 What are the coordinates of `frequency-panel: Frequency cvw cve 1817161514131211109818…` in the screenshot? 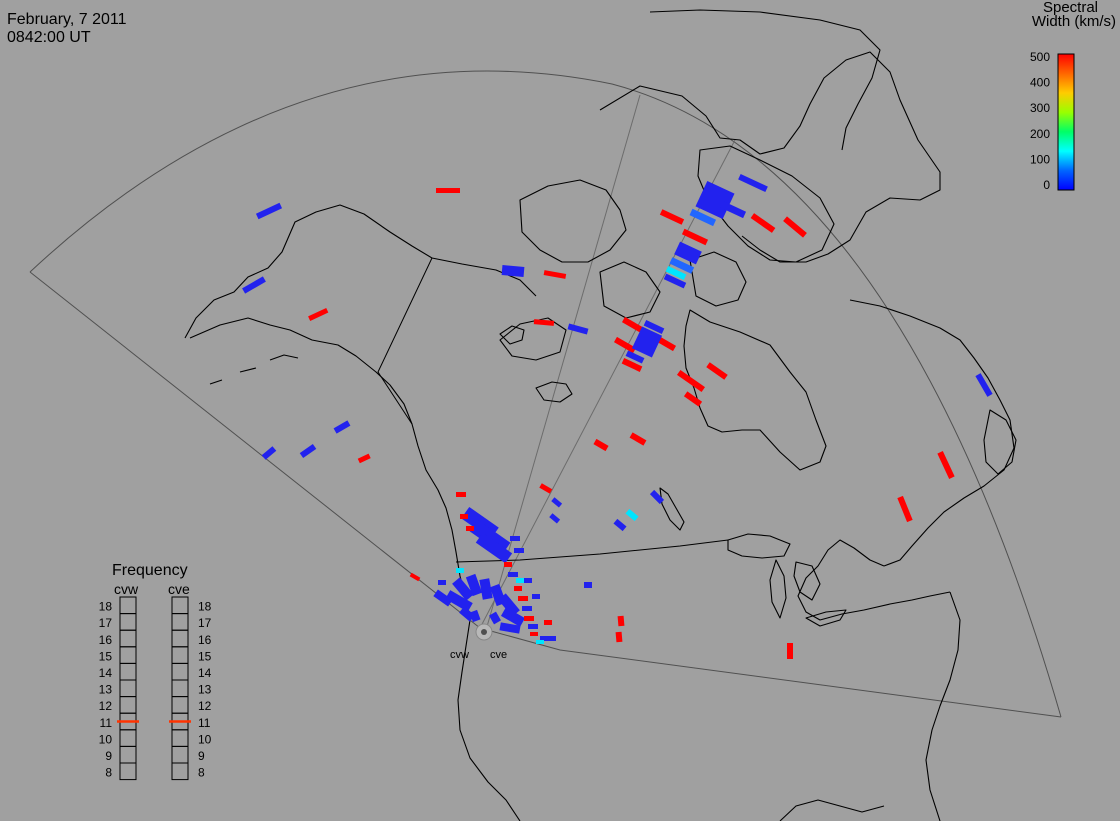 It's located at (155, 671).